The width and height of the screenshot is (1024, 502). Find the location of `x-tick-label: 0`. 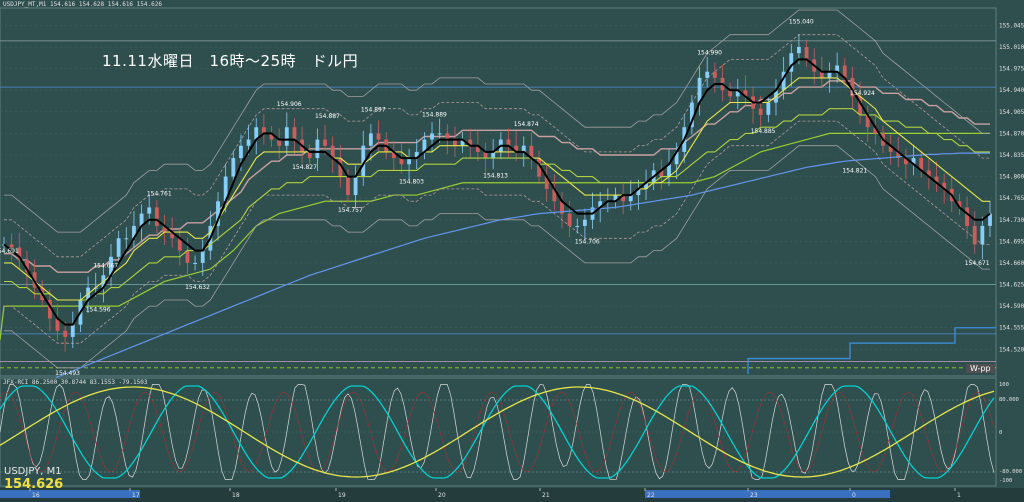

x-tick-label: 0 is located at coordinates (854, 495).